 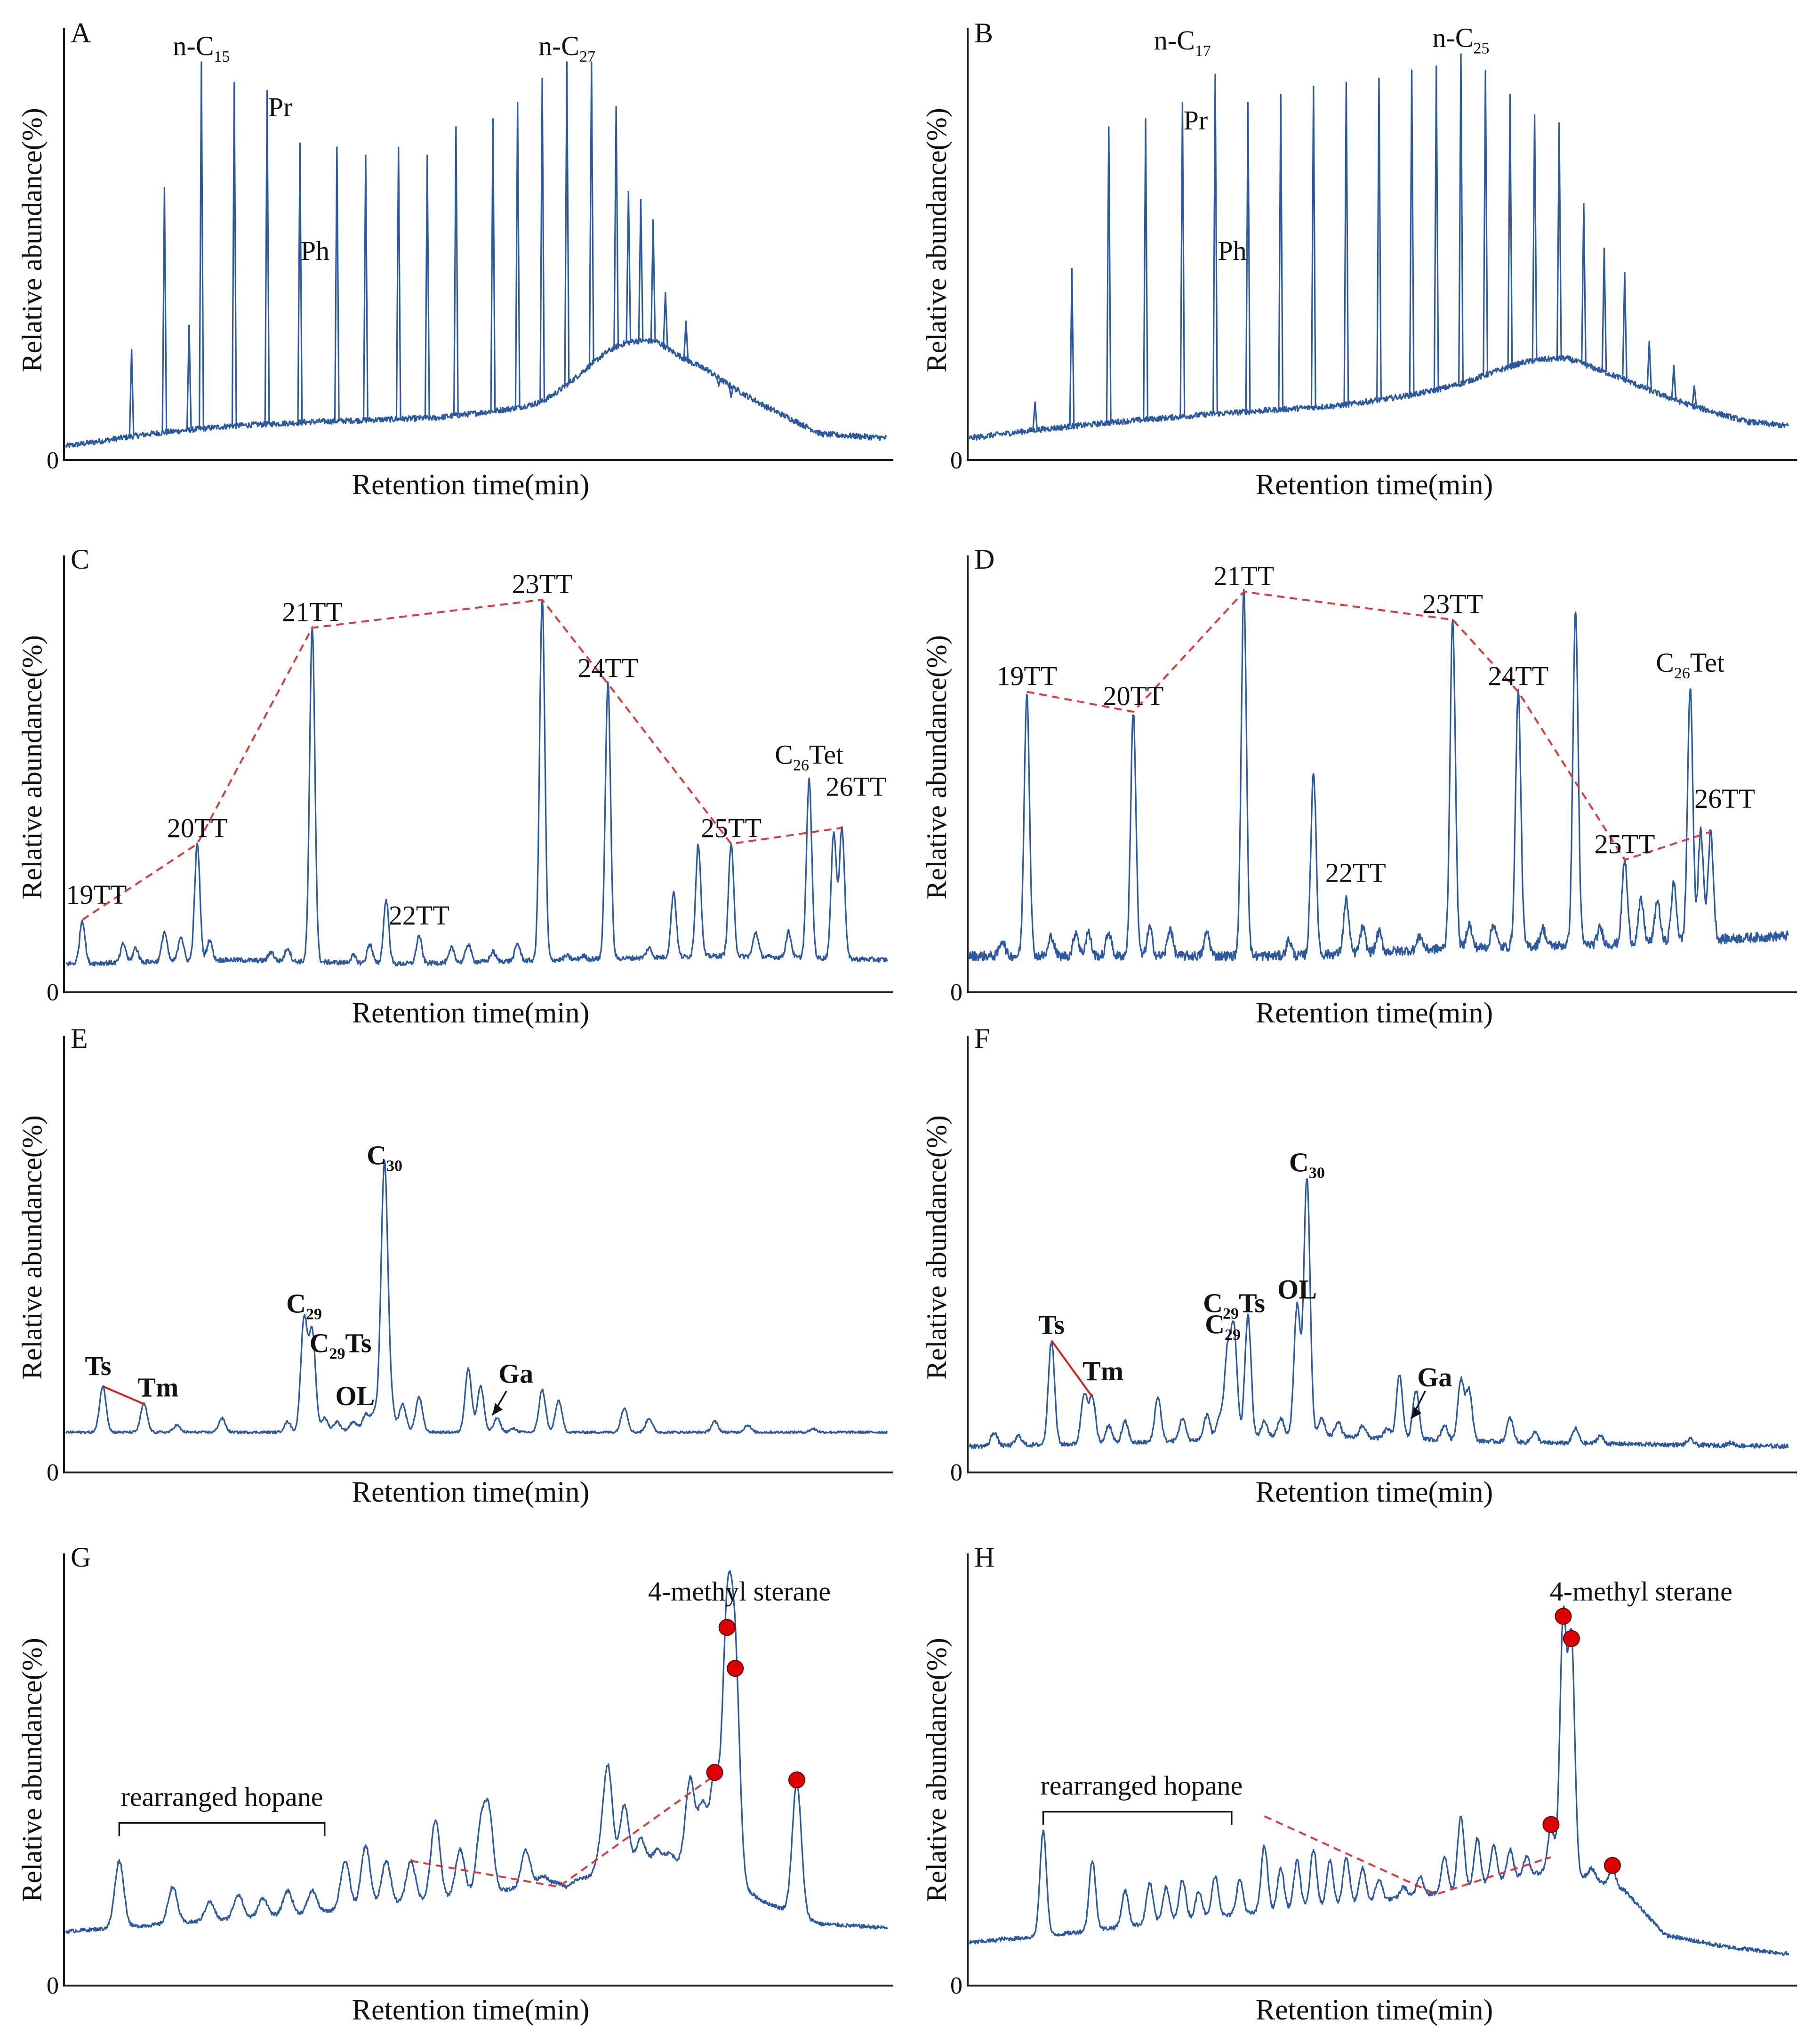 I want to click on peak-label-C-1: 20TT, so click(x=197, y=828).